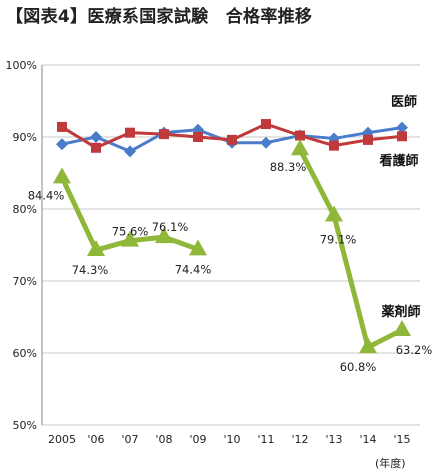  I want to click on series-label: 医師, so click(404, 102).